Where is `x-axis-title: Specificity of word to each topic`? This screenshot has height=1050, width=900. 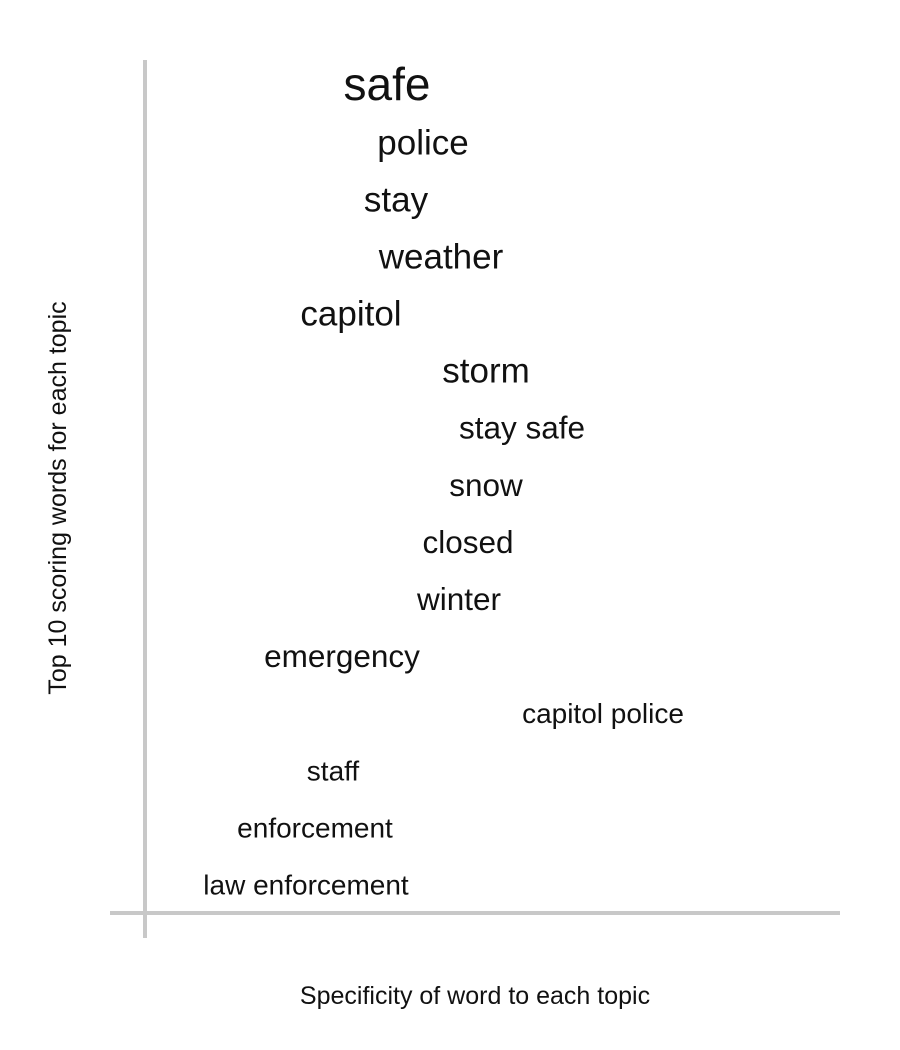
x-axis-title: Specificity of word to each topic is located at coordinates (475, 996).